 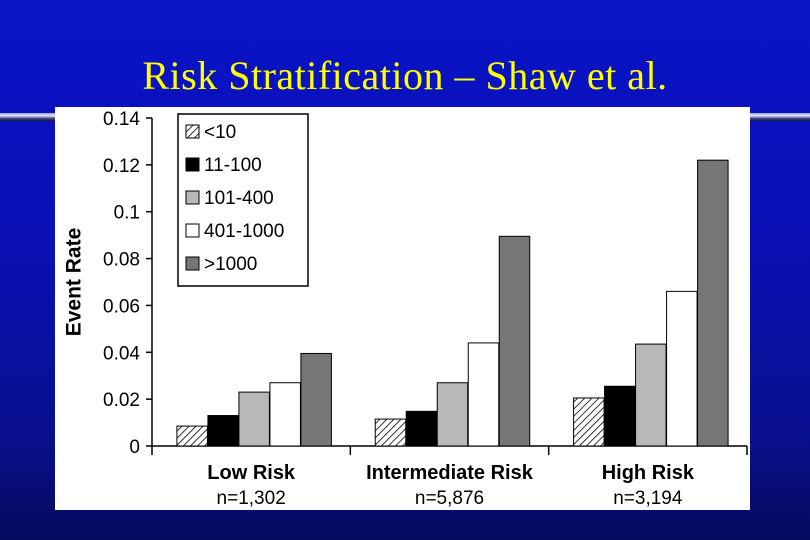 What do you see at coordinates (127, 213) in the screenshot?
I see `y-tick-label: 0.1` at bounding box center [127, 213].